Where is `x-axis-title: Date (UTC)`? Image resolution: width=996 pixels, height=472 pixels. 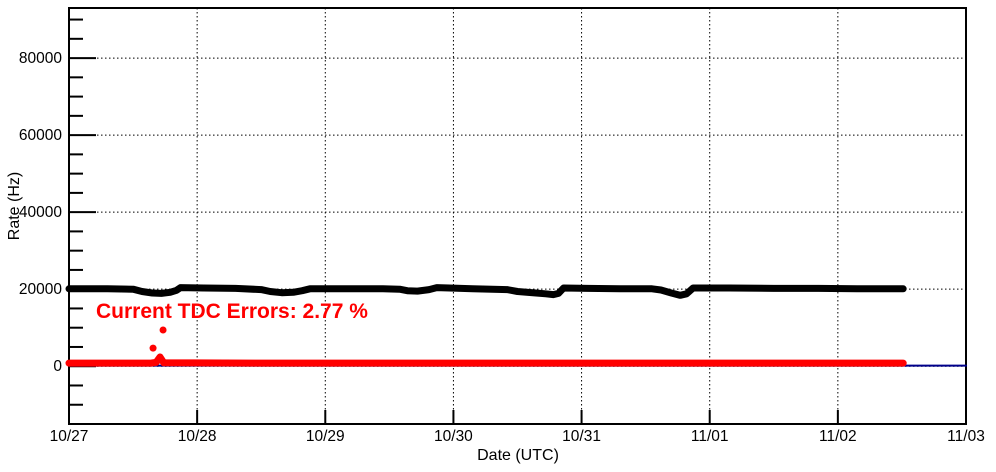
x-axis-title: Date (UTC) is located at coordinates (518, 455).